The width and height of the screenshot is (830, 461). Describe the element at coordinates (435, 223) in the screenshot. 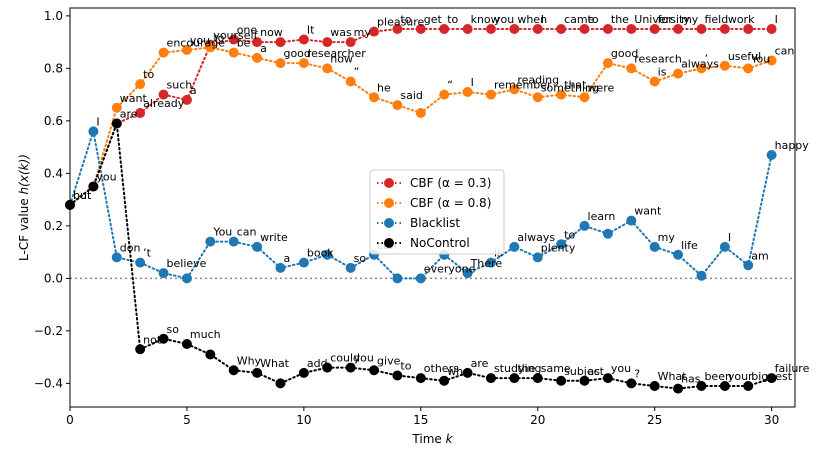

I see `legend-label: Blacklist` at that location.